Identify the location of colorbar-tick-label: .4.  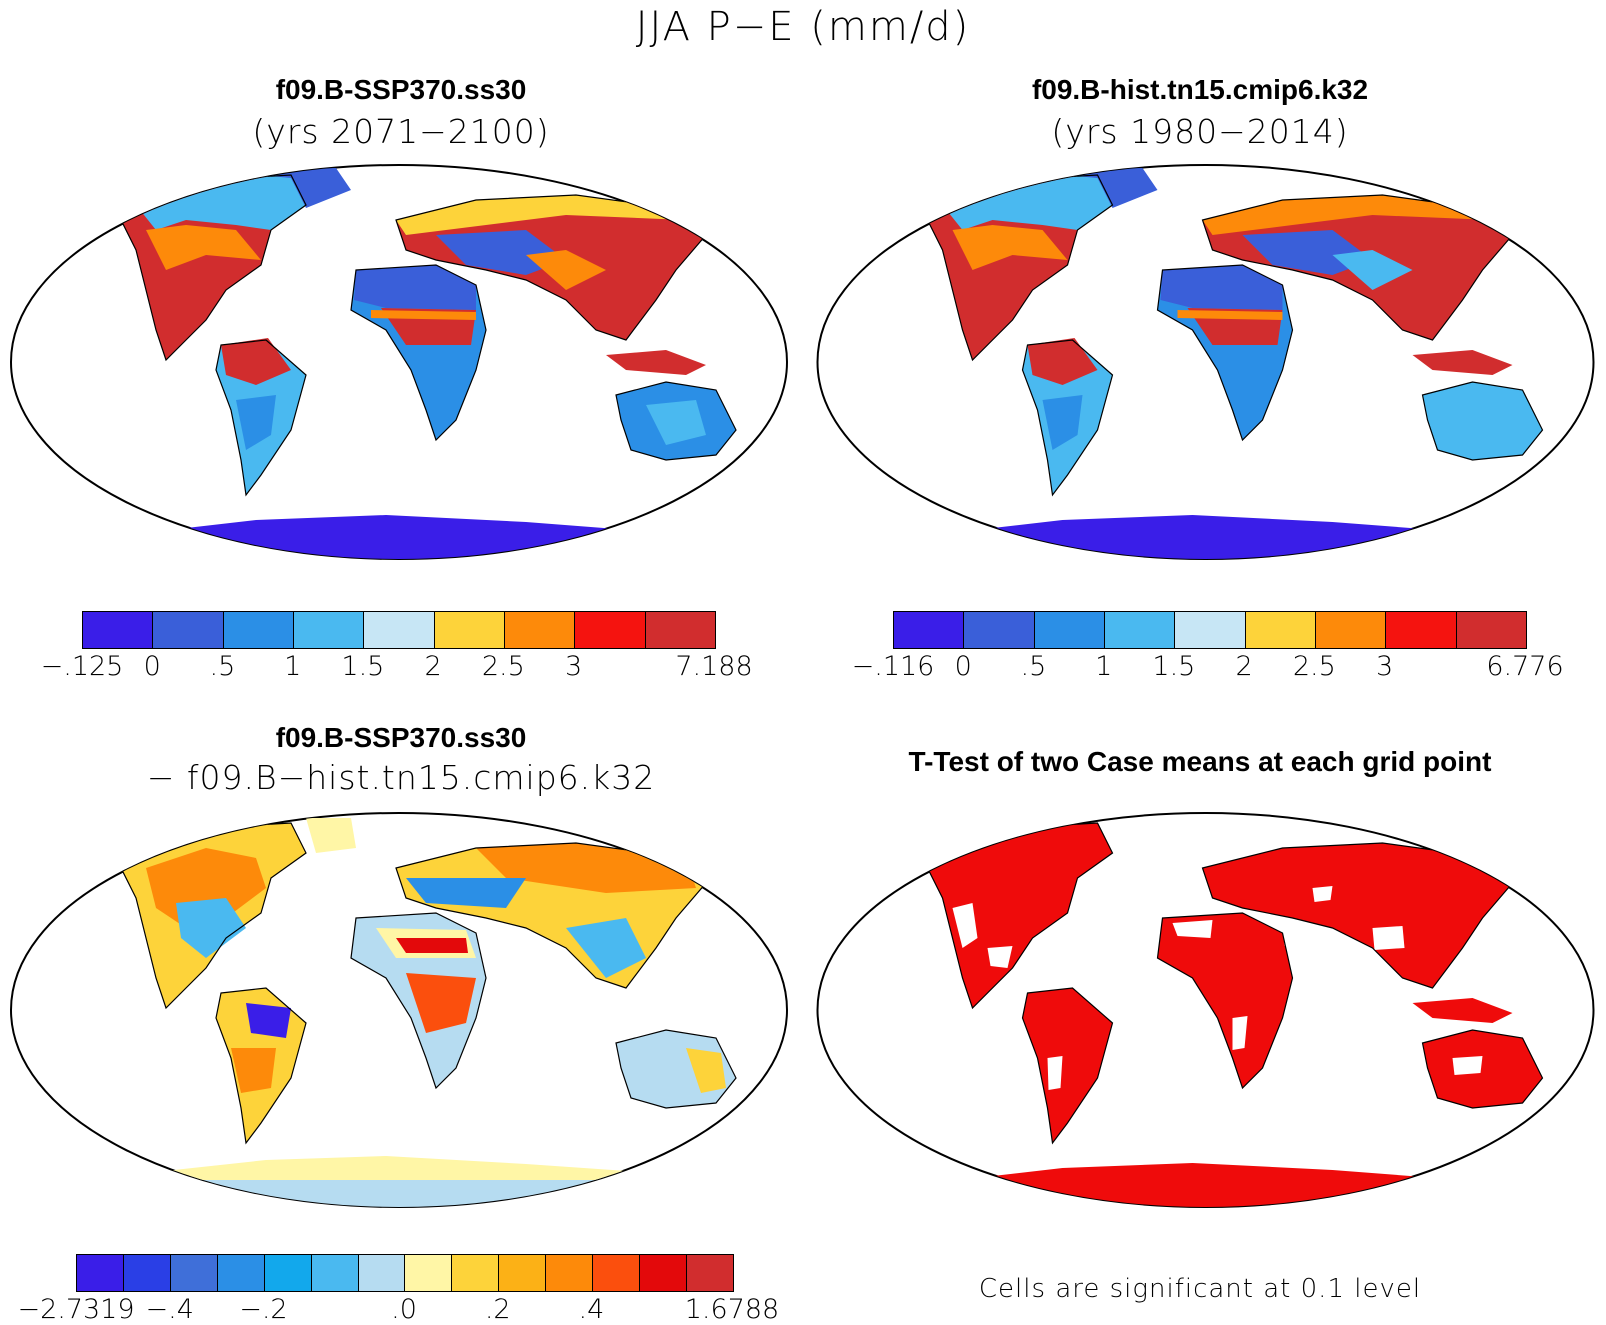
(591, 1309).